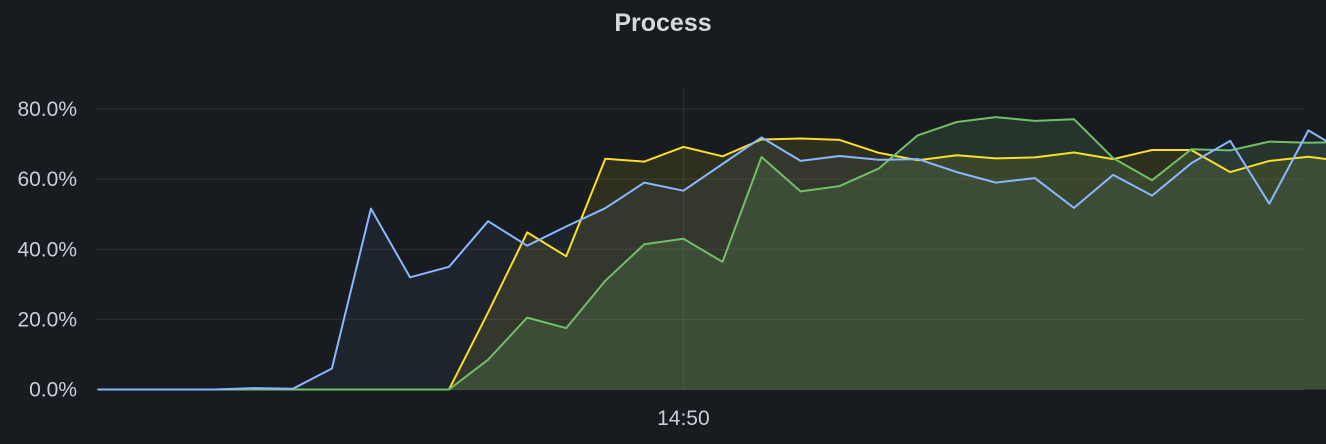 This screenshot has width=1326, height=444. I want to click on x-tick-label: 14:50, so click(683, 418).